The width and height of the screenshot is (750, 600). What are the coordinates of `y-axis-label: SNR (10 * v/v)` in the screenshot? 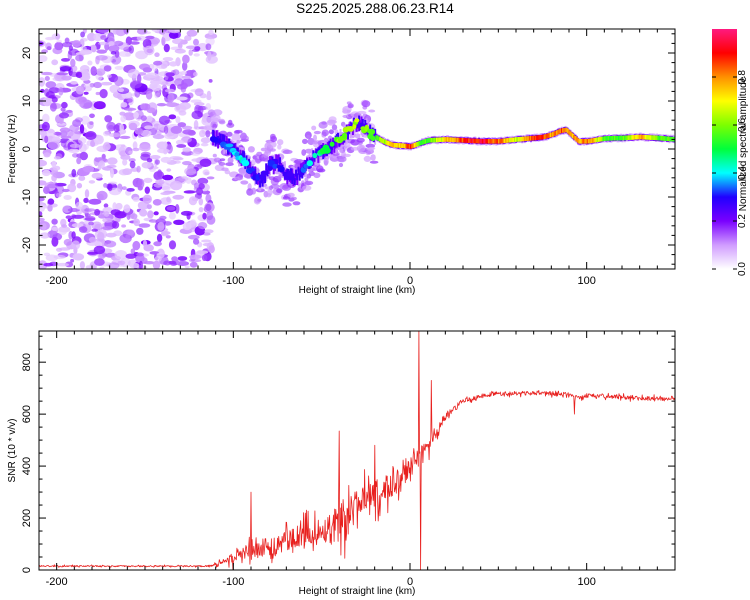 It's located at (12, 451).